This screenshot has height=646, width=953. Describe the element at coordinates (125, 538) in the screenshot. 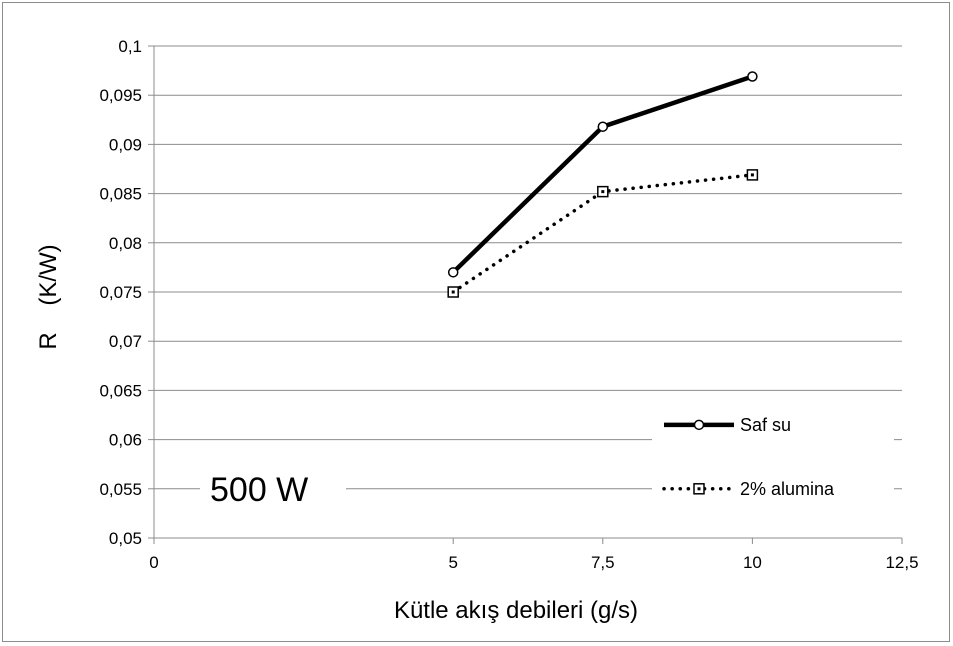

I see `y-tick-label: 0,05` at that location.